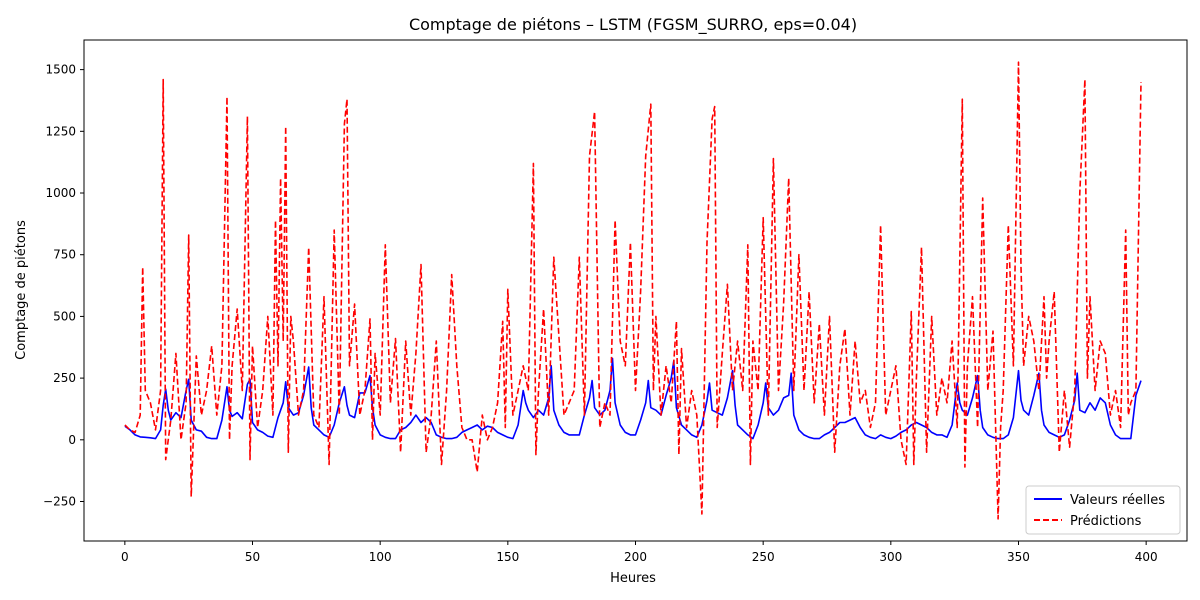  I want to click on series-line-actual, so click(633, 398).